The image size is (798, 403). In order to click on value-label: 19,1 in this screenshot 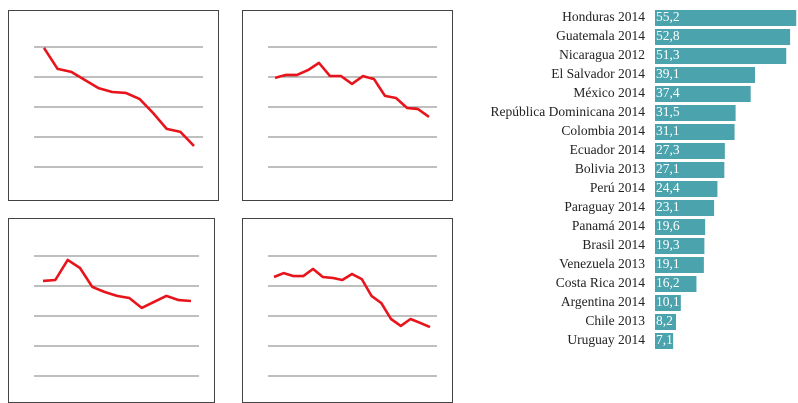, I will do `click(668, 263)`.